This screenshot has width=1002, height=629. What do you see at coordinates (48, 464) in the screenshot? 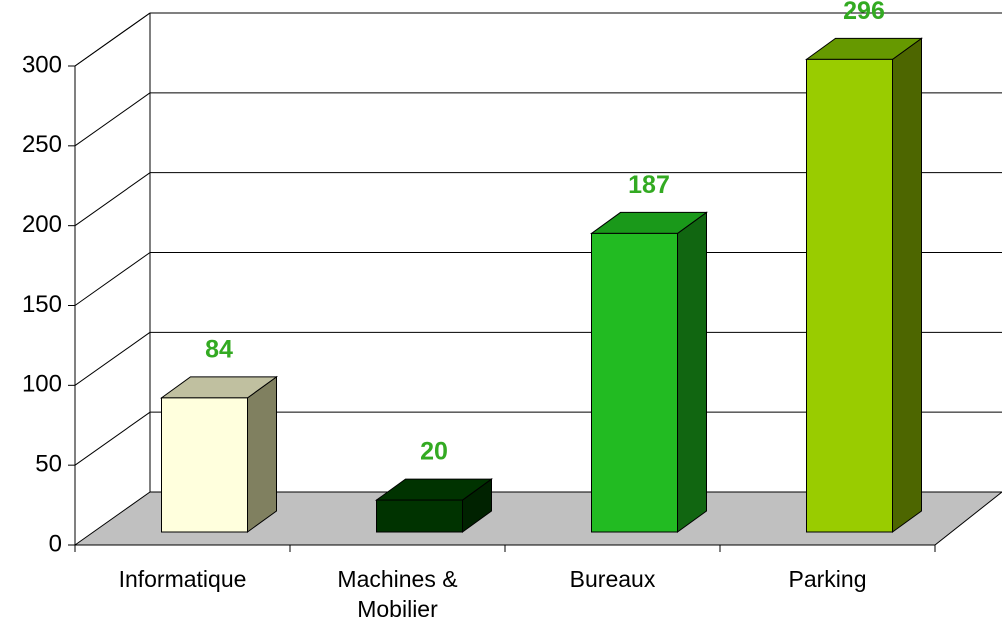
I see `y-tick-label: 50` at bounding box center [48, 464].